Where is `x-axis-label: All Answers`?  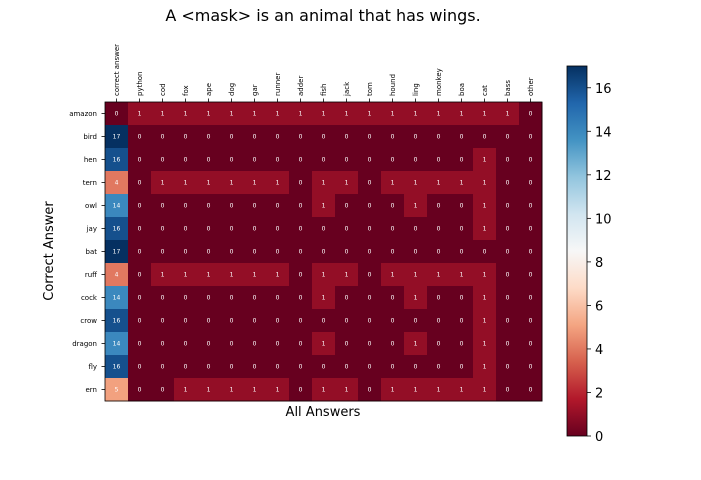
x-axis-label: All Answers is located at coordinates (323, 412).